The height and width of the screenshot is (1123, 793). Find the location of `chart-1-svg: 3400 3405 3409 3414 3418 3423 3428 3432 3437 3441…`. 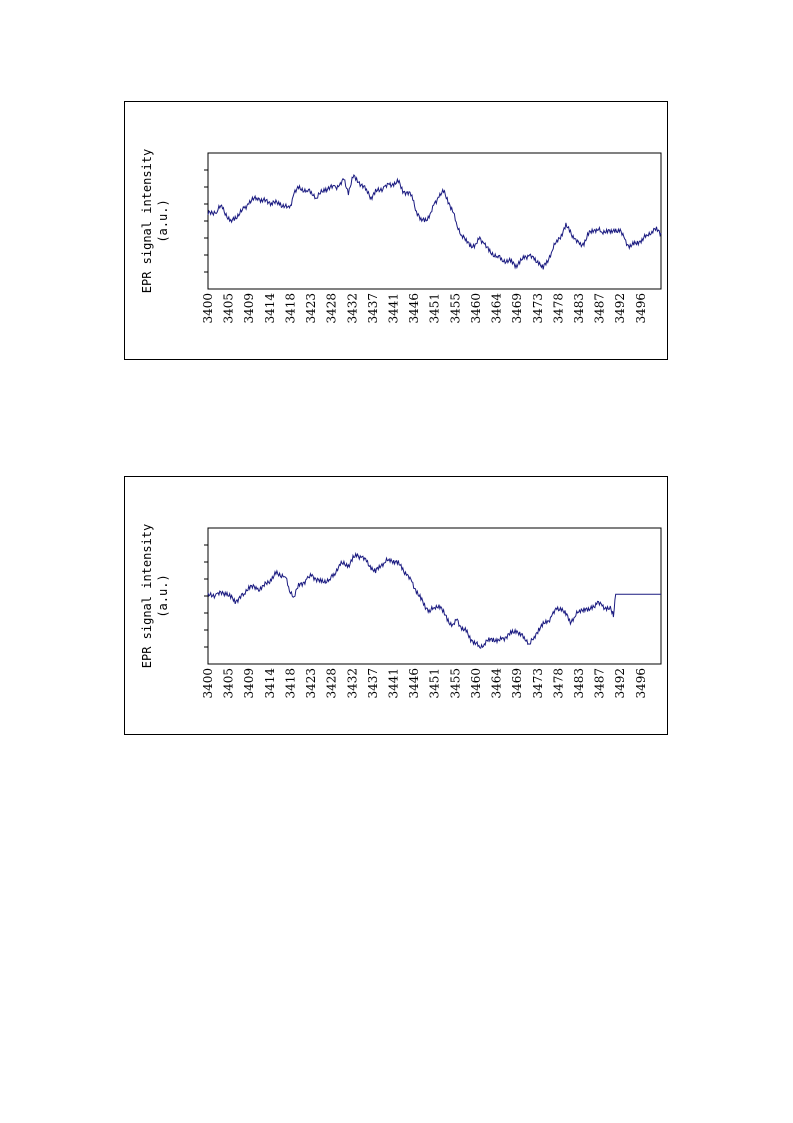

chart-1-svg: 3400 3405 3409 3414 3418 3423 3428 3432 3437 3441… is located at coordinates (401, 236).